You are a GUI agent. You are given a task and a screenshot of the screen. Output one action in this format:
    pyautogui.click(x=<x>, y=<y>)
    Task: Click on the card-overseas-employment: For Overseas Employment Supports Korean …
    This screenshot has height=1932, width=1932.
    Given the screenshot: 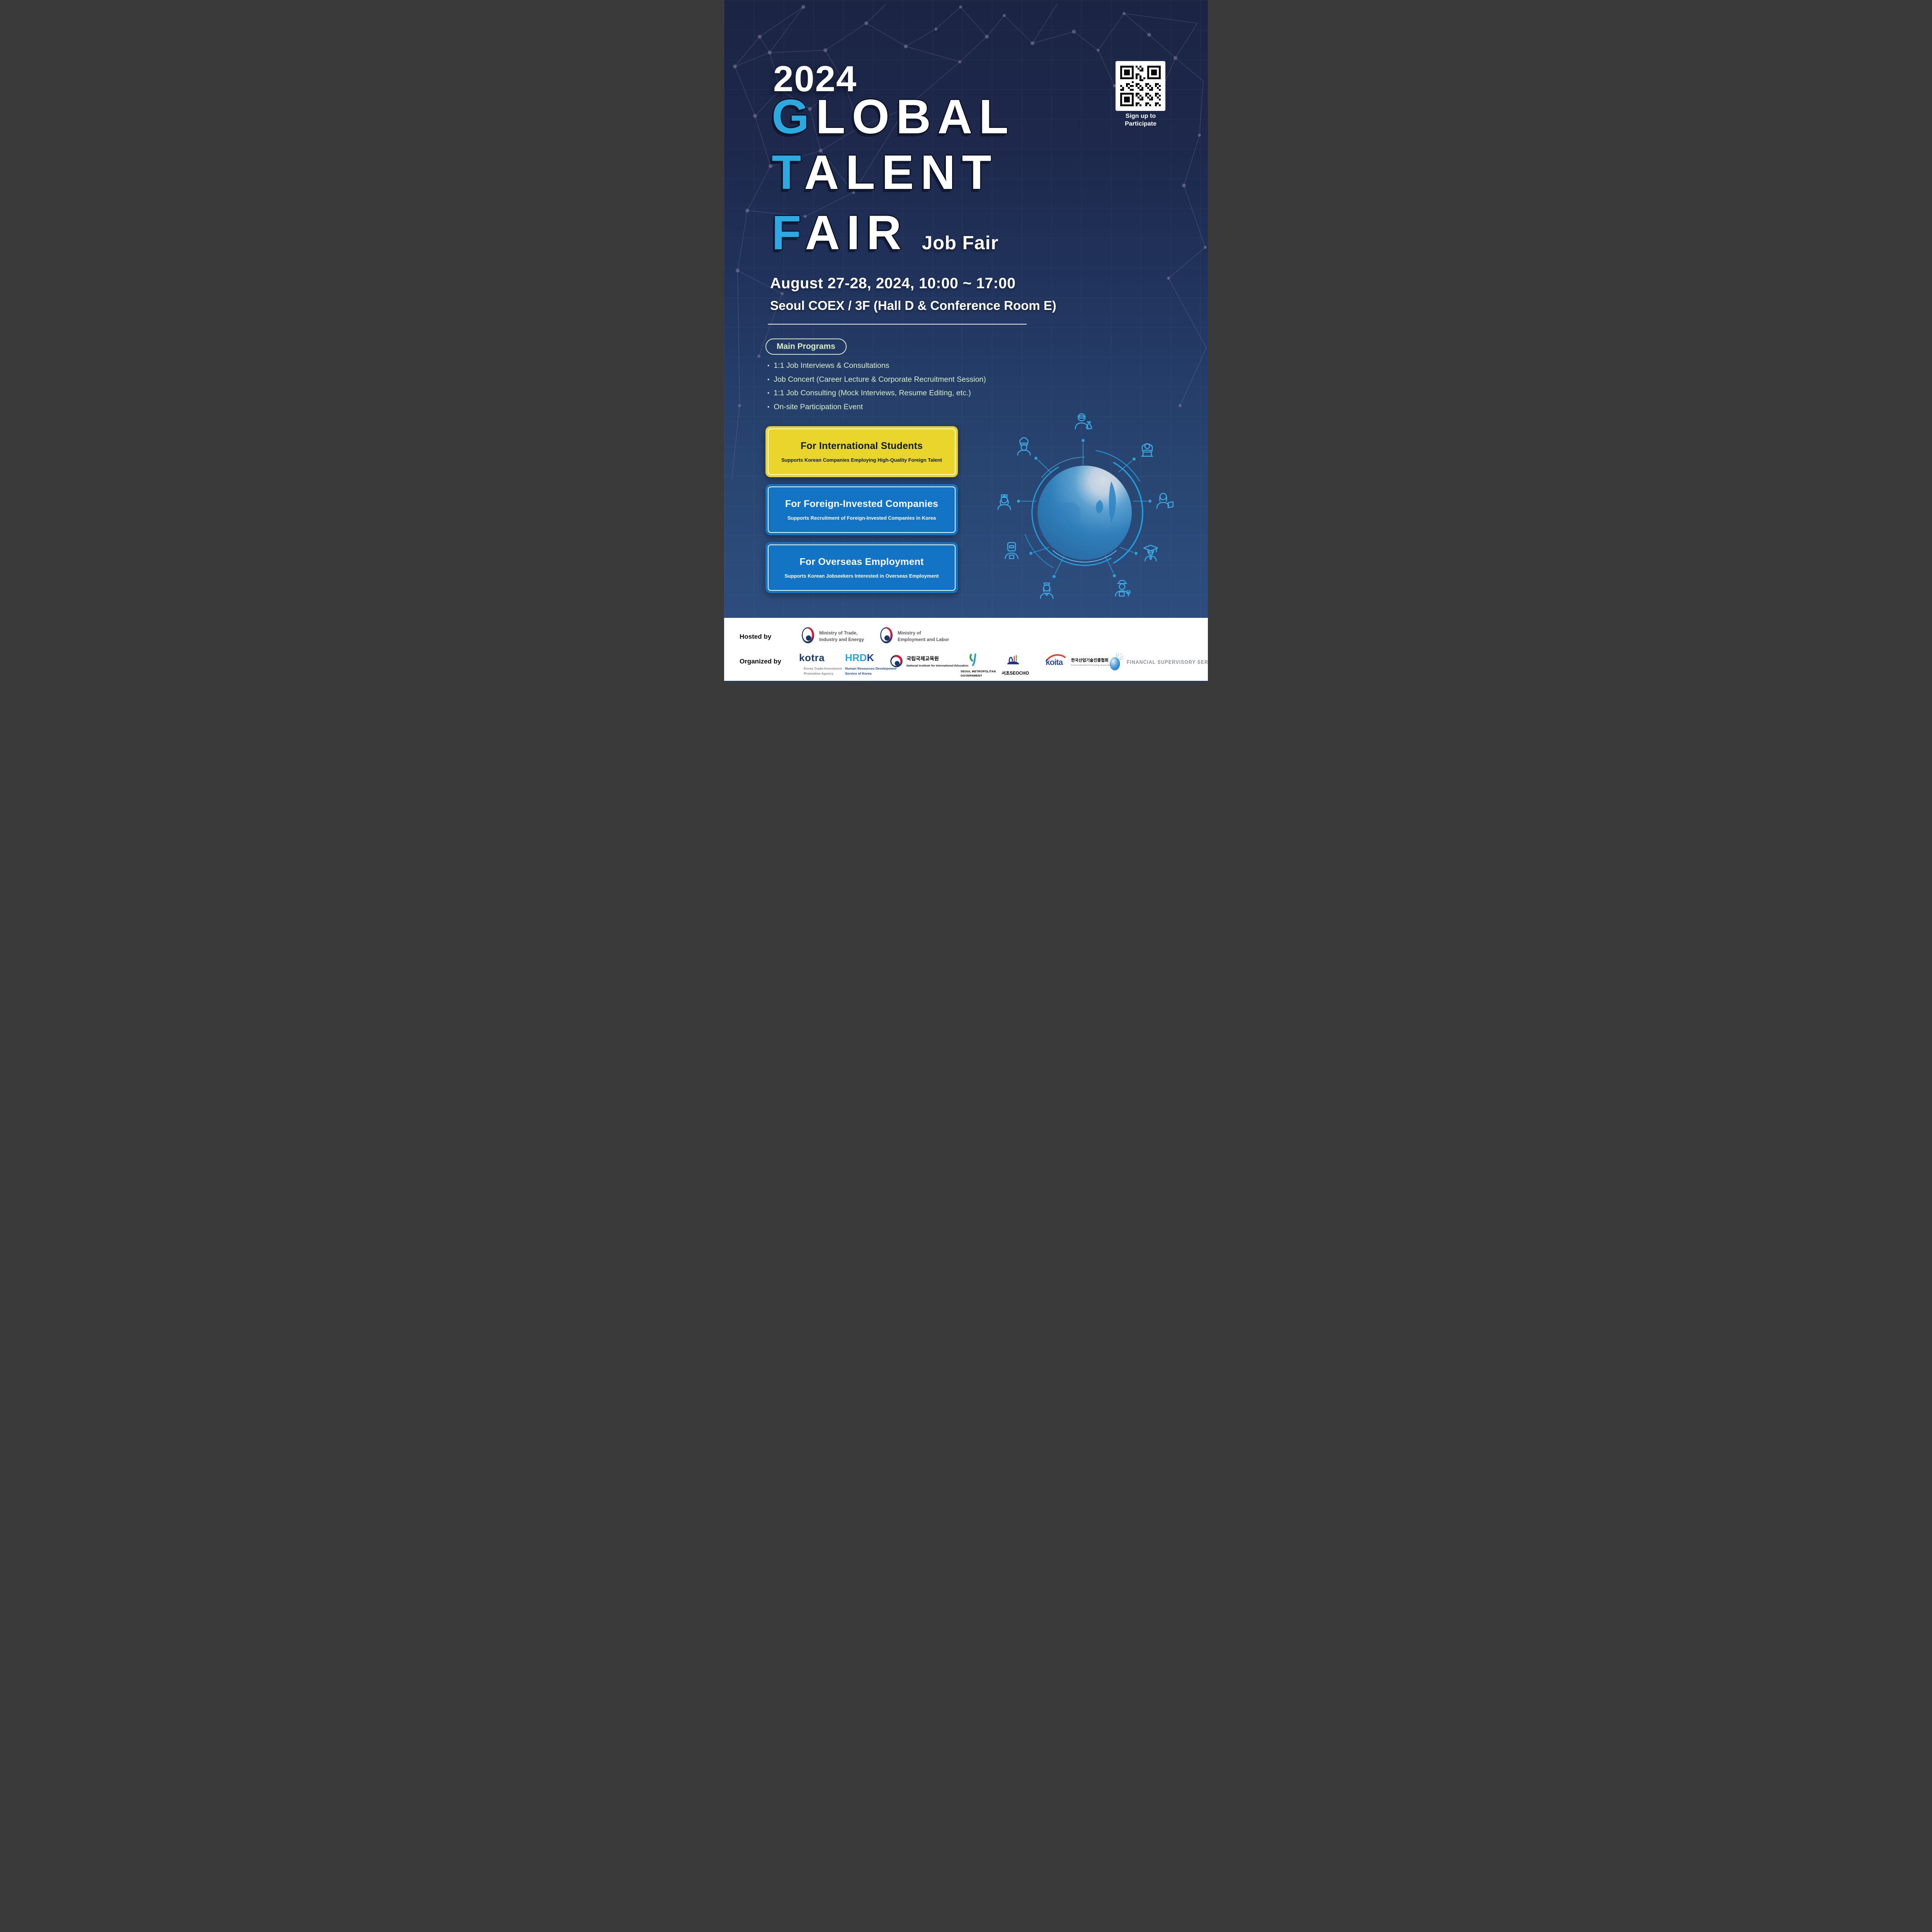 What is the action you would take?
    pyautogui.click(x=862, y=567)
    